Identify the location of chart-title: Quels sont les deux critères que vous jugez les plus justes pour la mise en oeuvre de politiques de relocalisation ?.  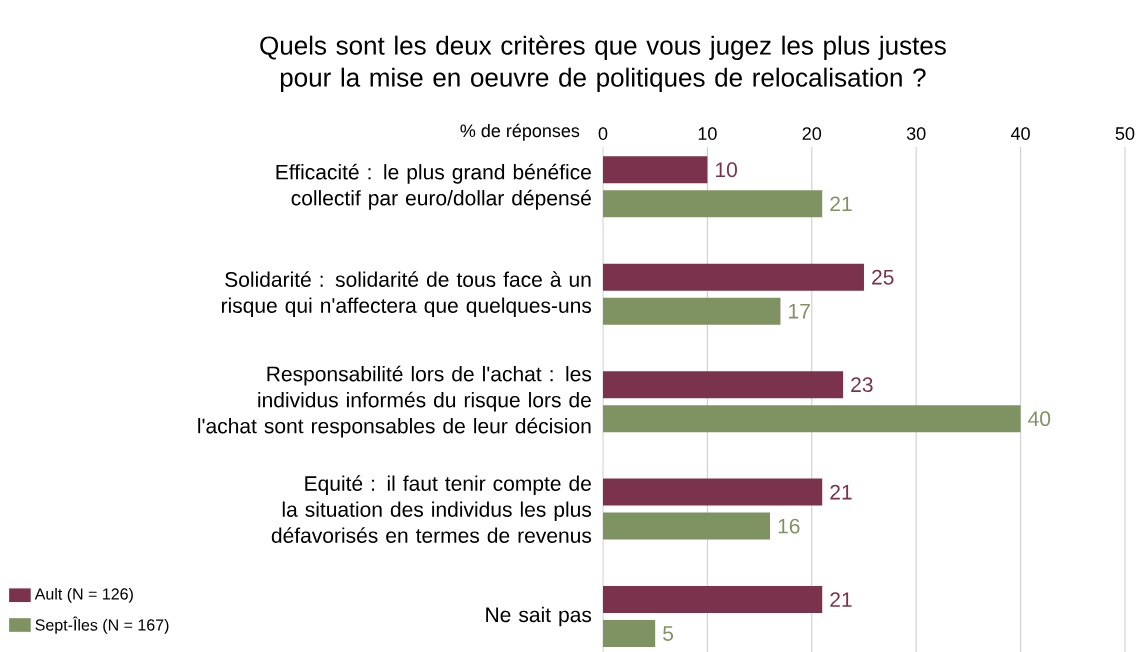
(603, 63).